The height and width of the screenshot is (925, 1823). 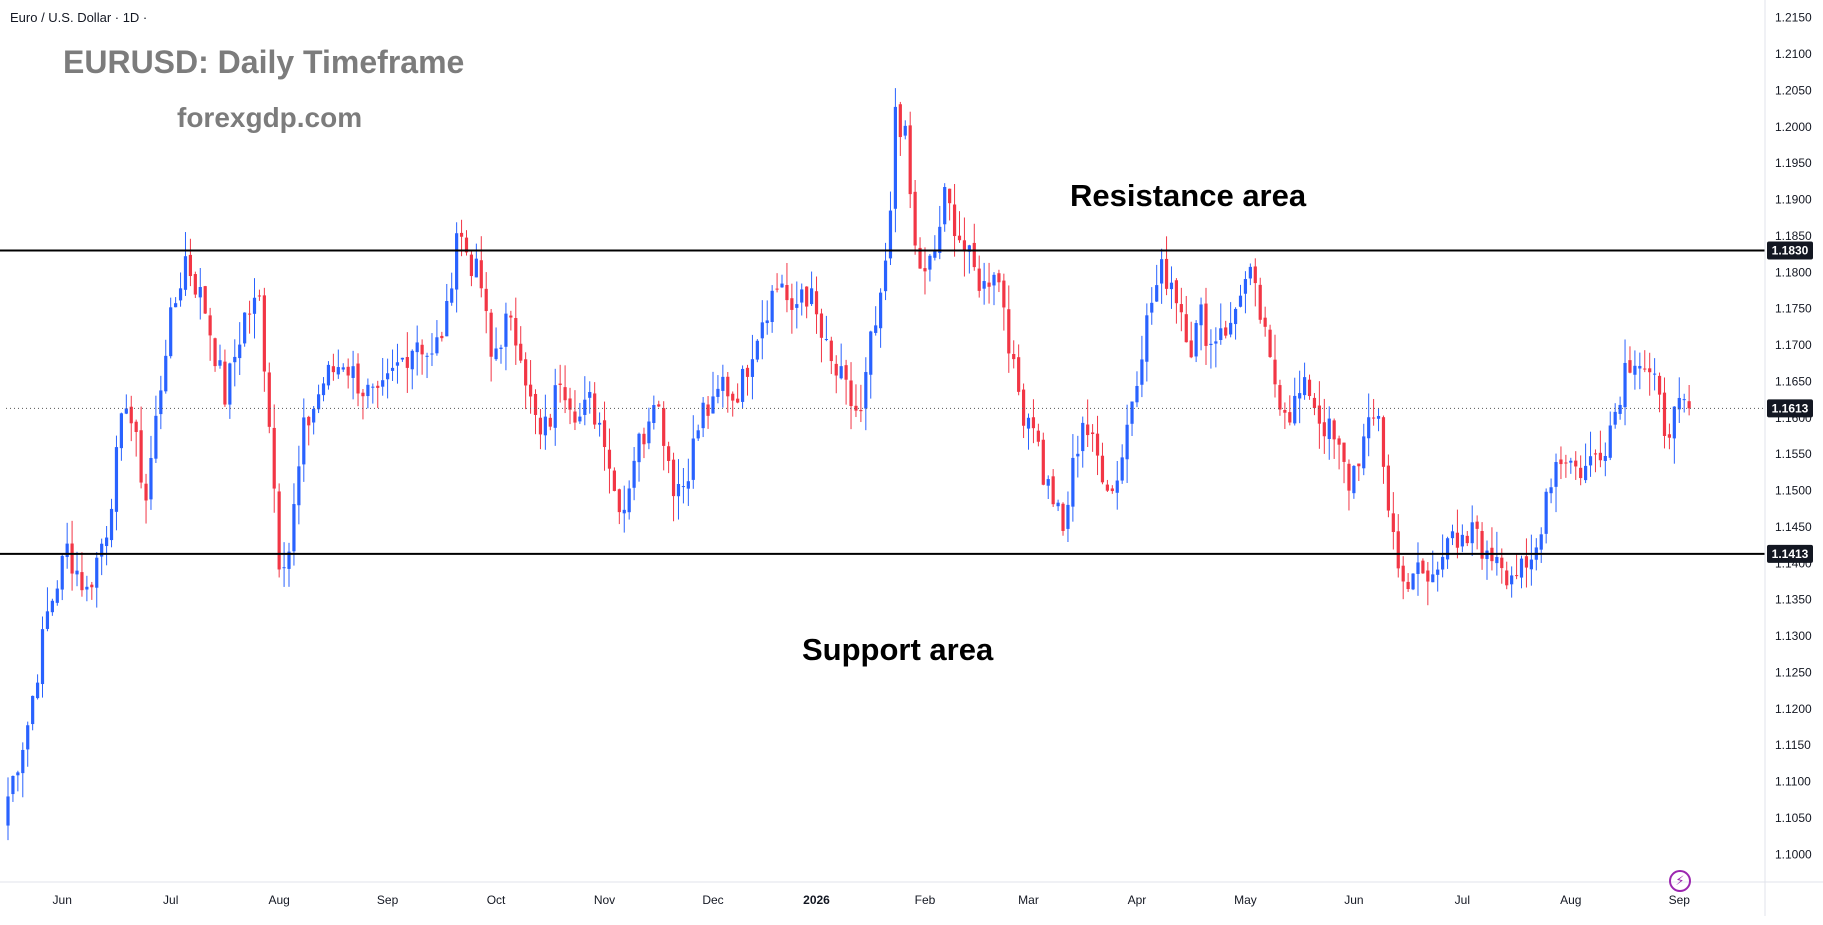 What do you see at coordinates (1790, 553) in the screenshot?
I see `support-badge` at bounding box center [1790, 553].